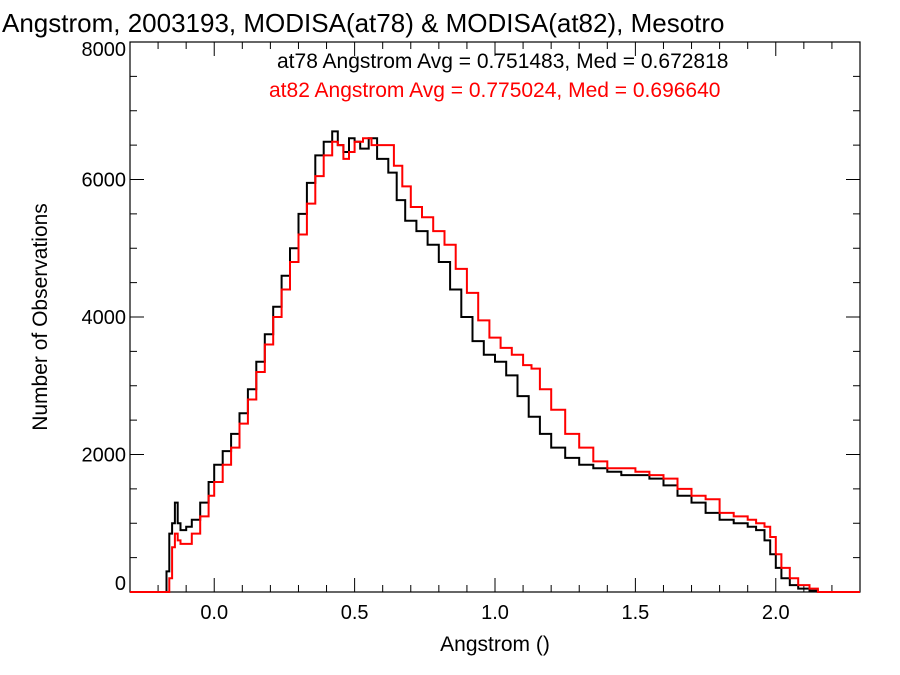 This screenshot has width=900, height=675. Describe the element at coordinates (120, 584) in the screenshot. I see `y-tick-label: 0` at that location.